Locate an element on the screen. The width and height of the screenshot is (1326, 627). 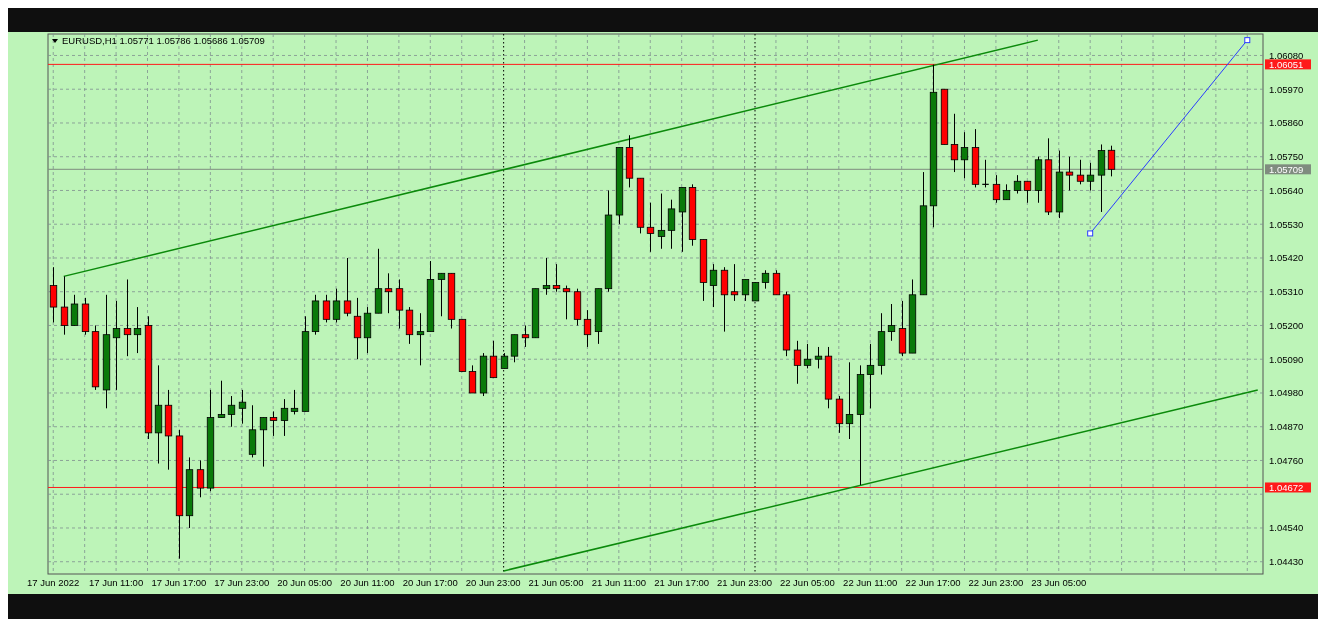
x-tick-label: 17 Jun 17:00 is located at coordinates (179, 582).